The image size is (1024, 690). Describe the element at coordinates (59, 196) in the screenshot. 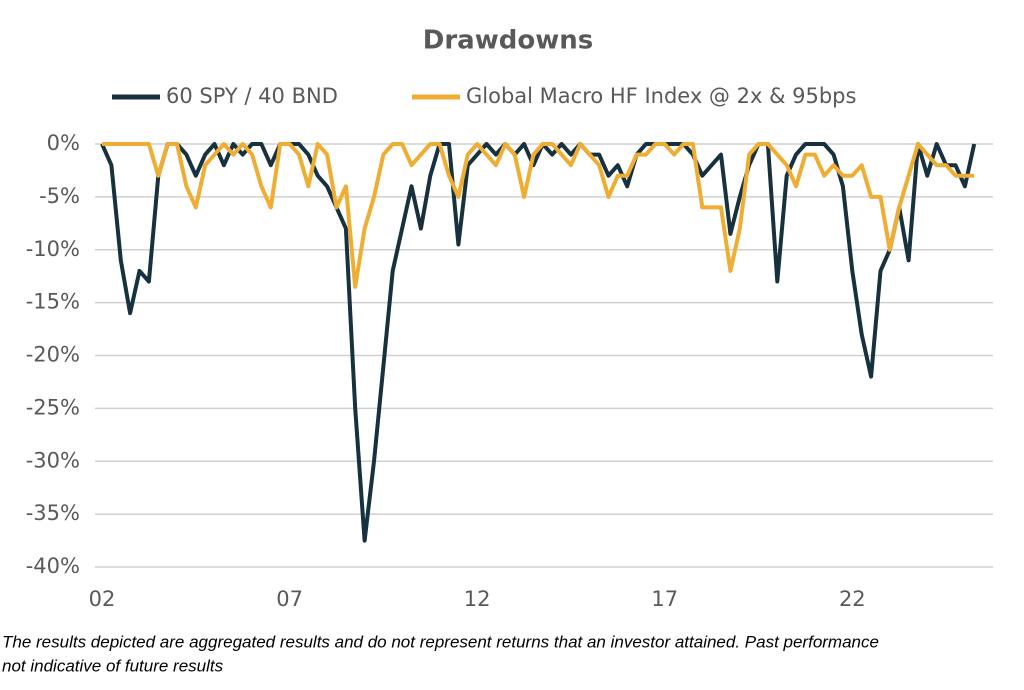

I see `y-tick-label: -5%` at that location.